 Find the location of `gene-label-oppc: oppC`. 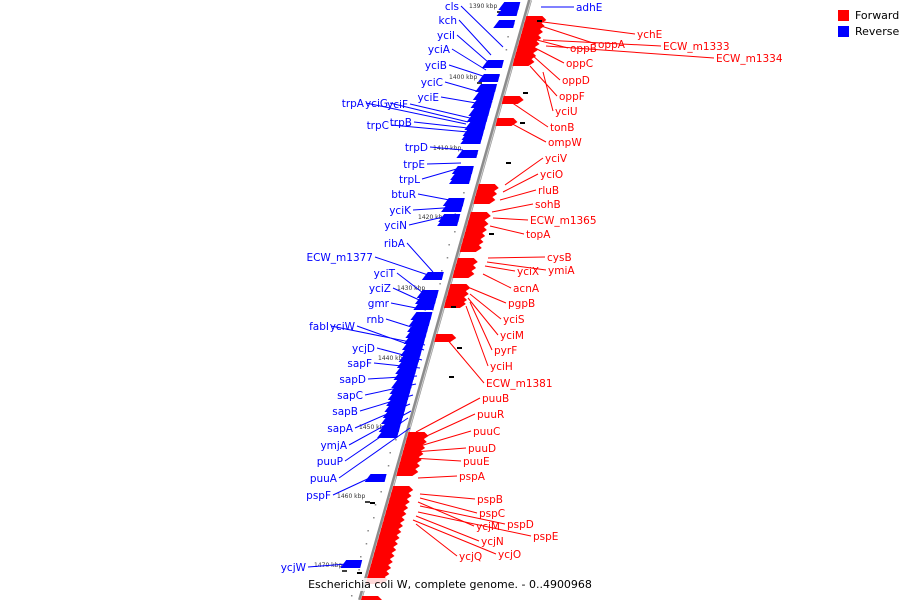

gene-label-oppc: oppC is located at coordinates (579, 64).